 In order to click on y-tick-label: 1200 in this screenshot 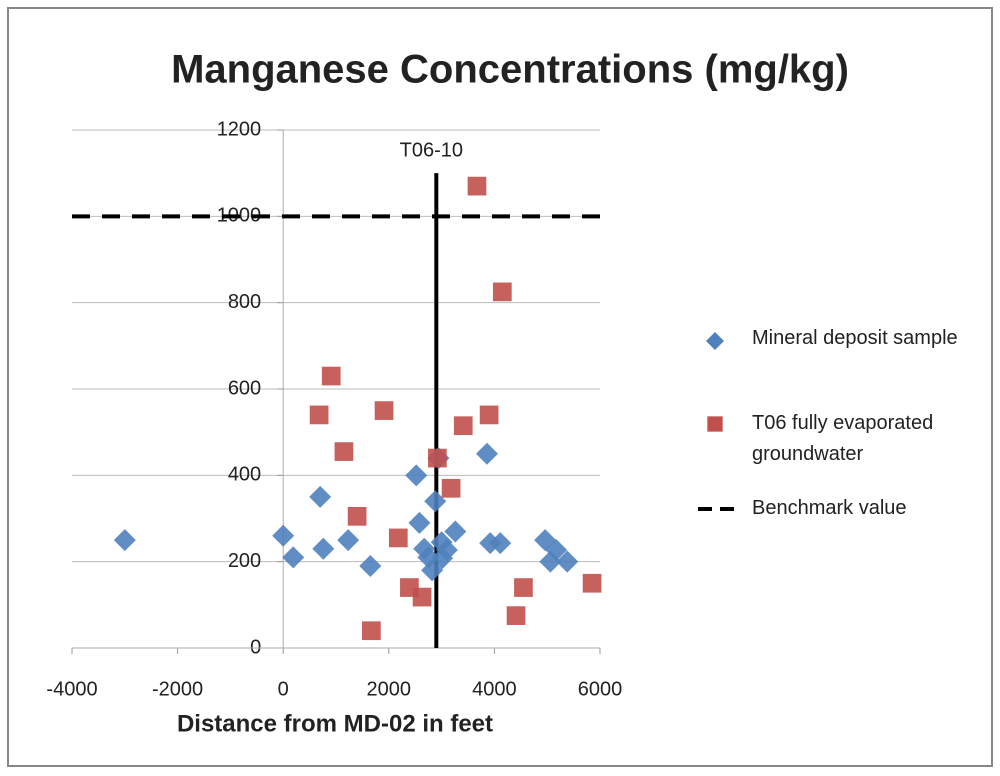, I will do `click(239, 129)`.